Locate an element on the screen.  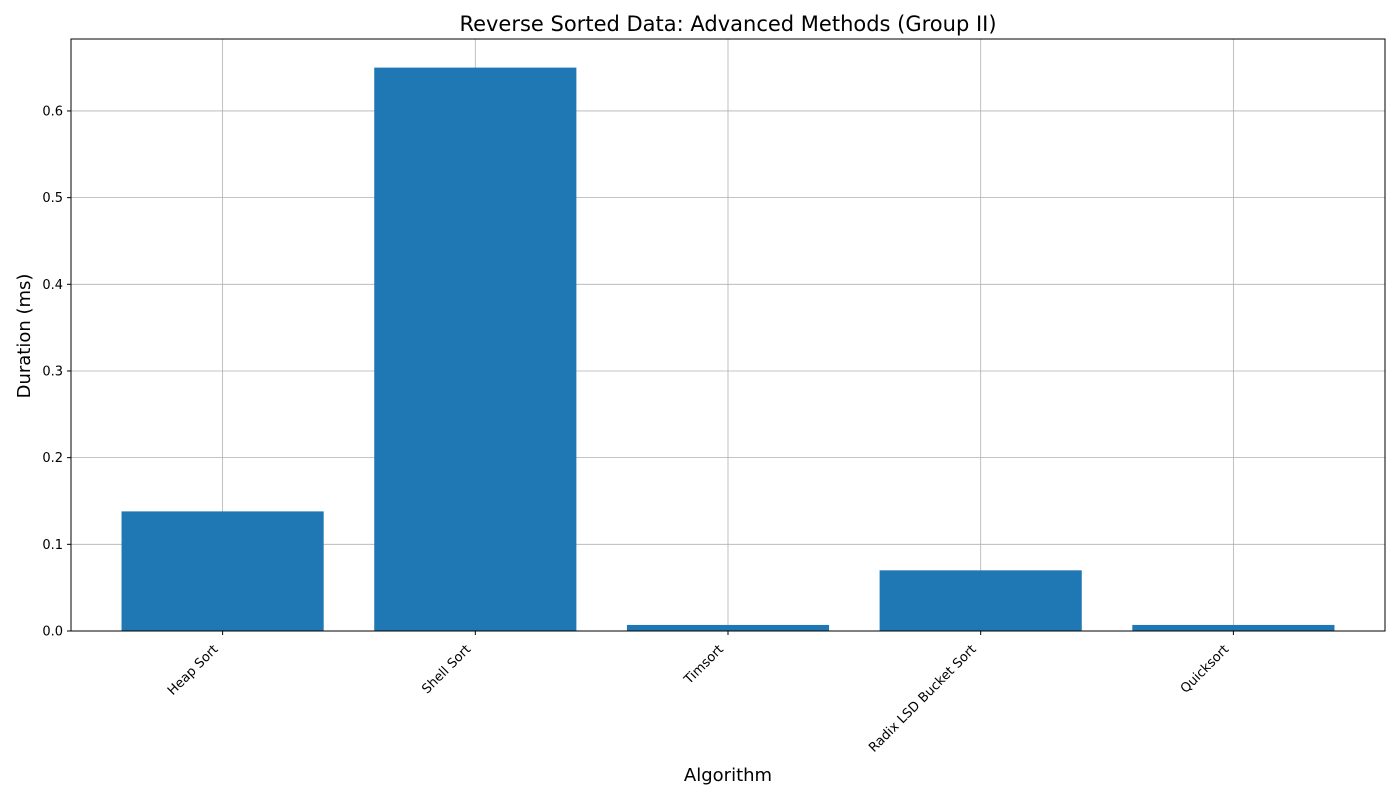
x-tick-label: Radix LSD Bucket Sort is located at coordinates (922, 698).